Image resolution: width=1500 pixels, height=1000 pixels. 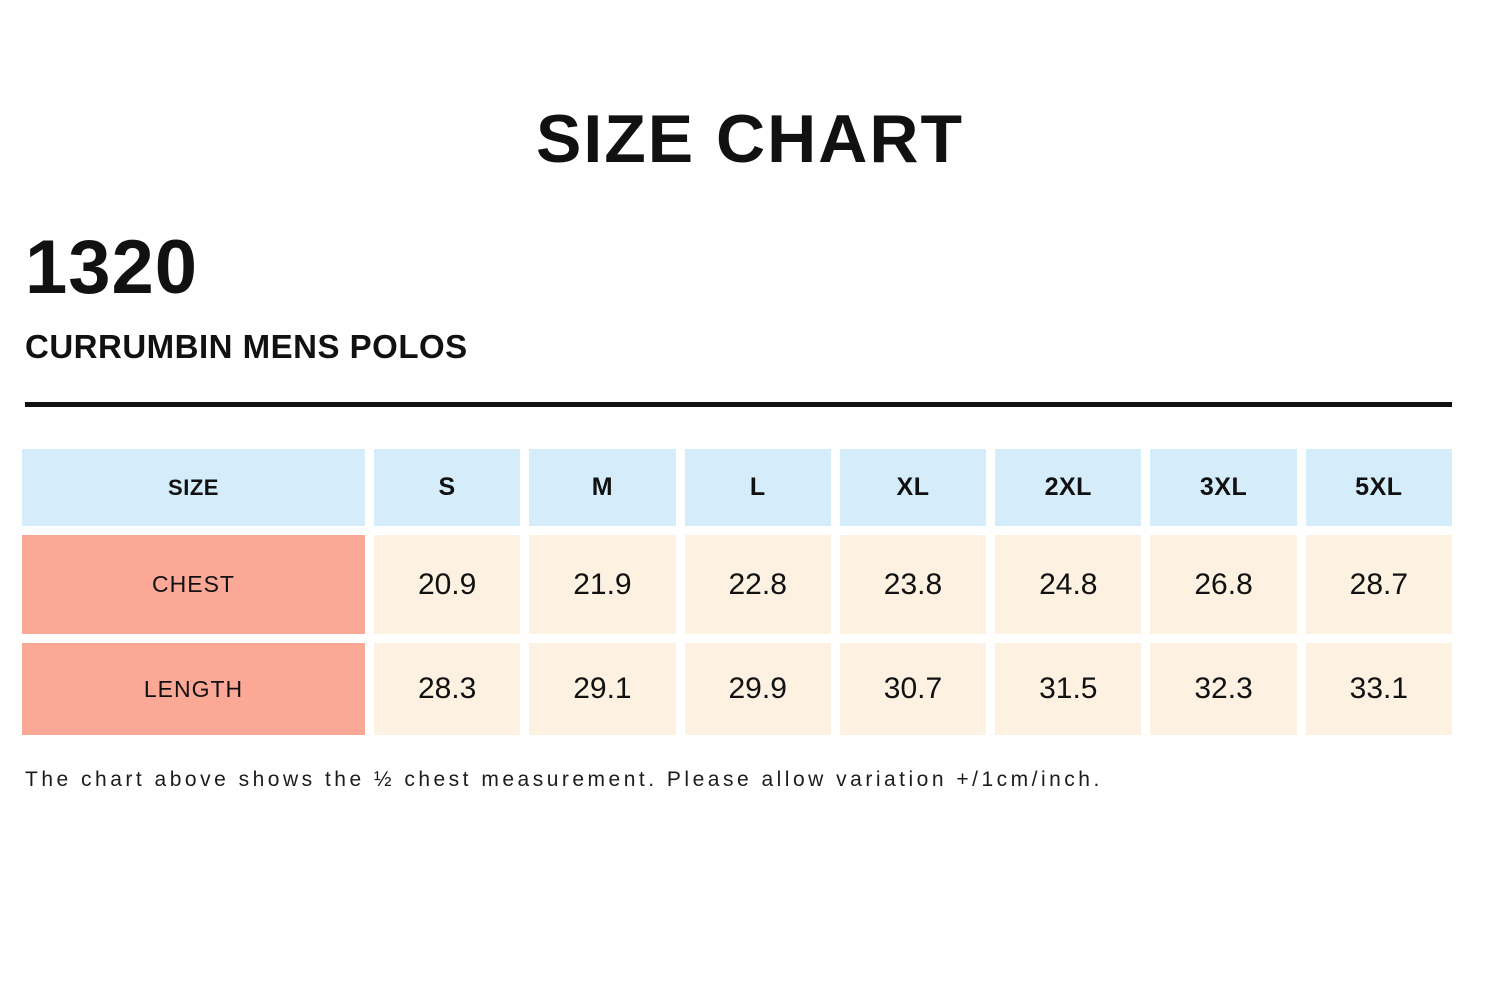 I want to click on column-header-xl: XL, so click(x=913, y=487).